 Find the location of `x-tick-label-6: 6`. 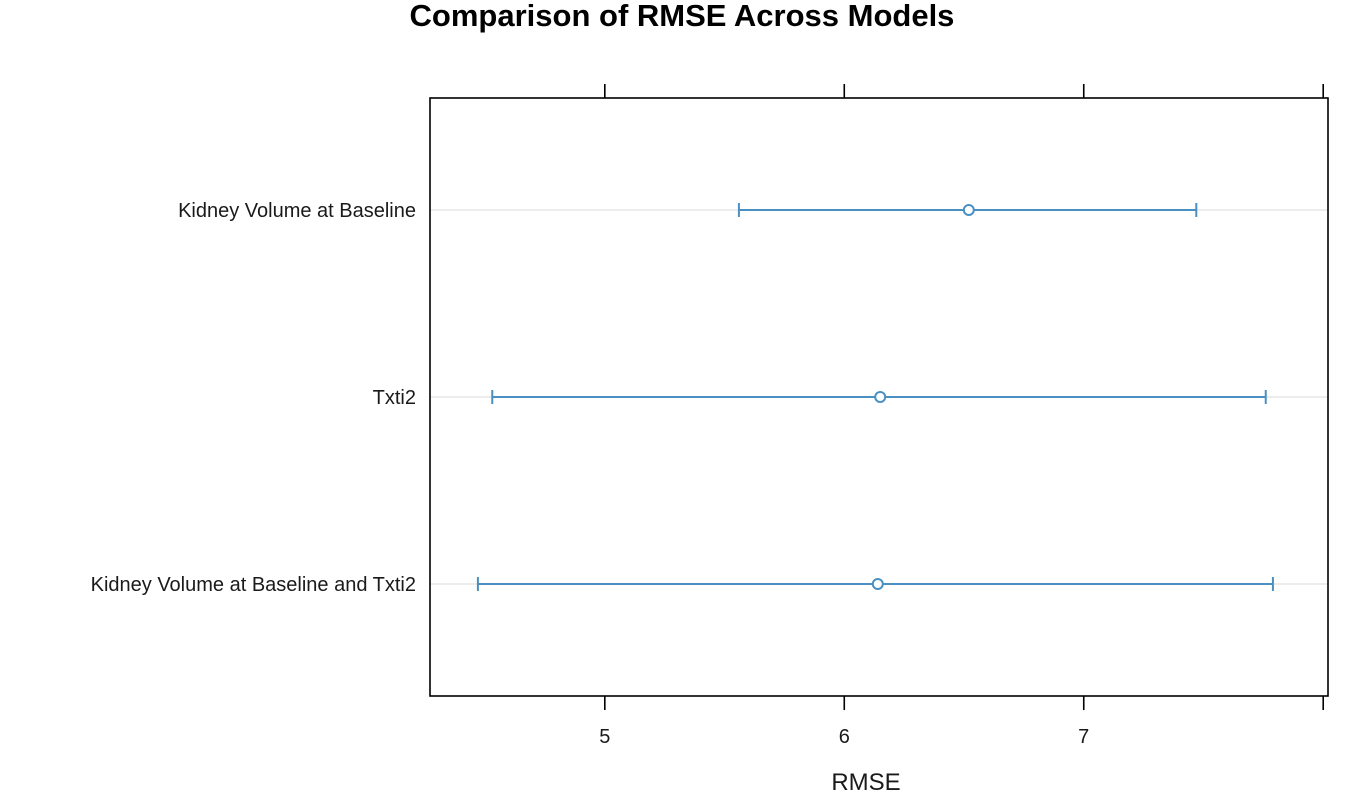

x-tick-label-6: 6 is located at coordinates (844, 737).